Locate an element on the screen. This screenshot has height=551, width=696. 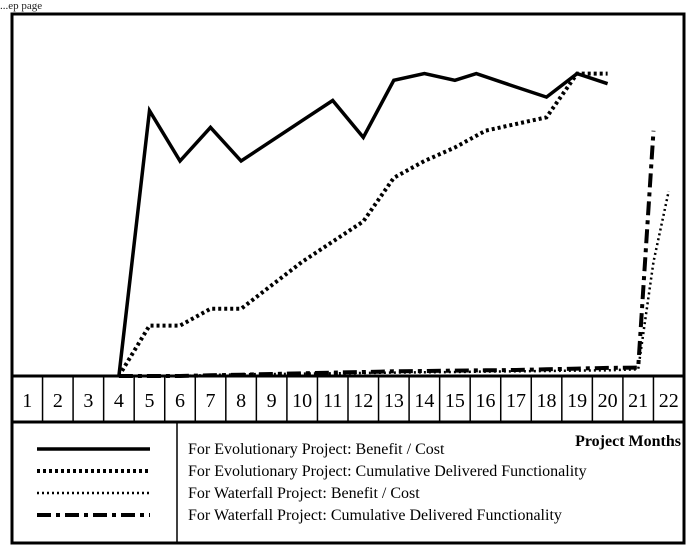
x-tick-label: 5 is located at coordinates (149, 401).